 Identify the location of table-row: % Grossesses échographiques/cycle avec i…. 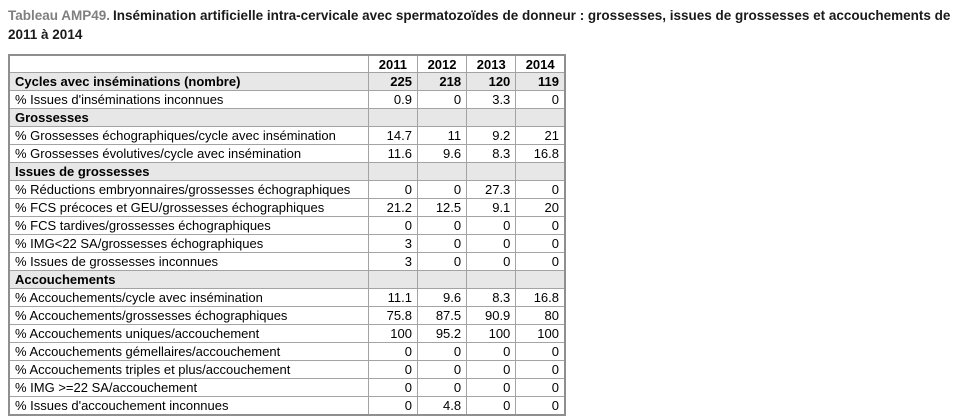
(287, 136).